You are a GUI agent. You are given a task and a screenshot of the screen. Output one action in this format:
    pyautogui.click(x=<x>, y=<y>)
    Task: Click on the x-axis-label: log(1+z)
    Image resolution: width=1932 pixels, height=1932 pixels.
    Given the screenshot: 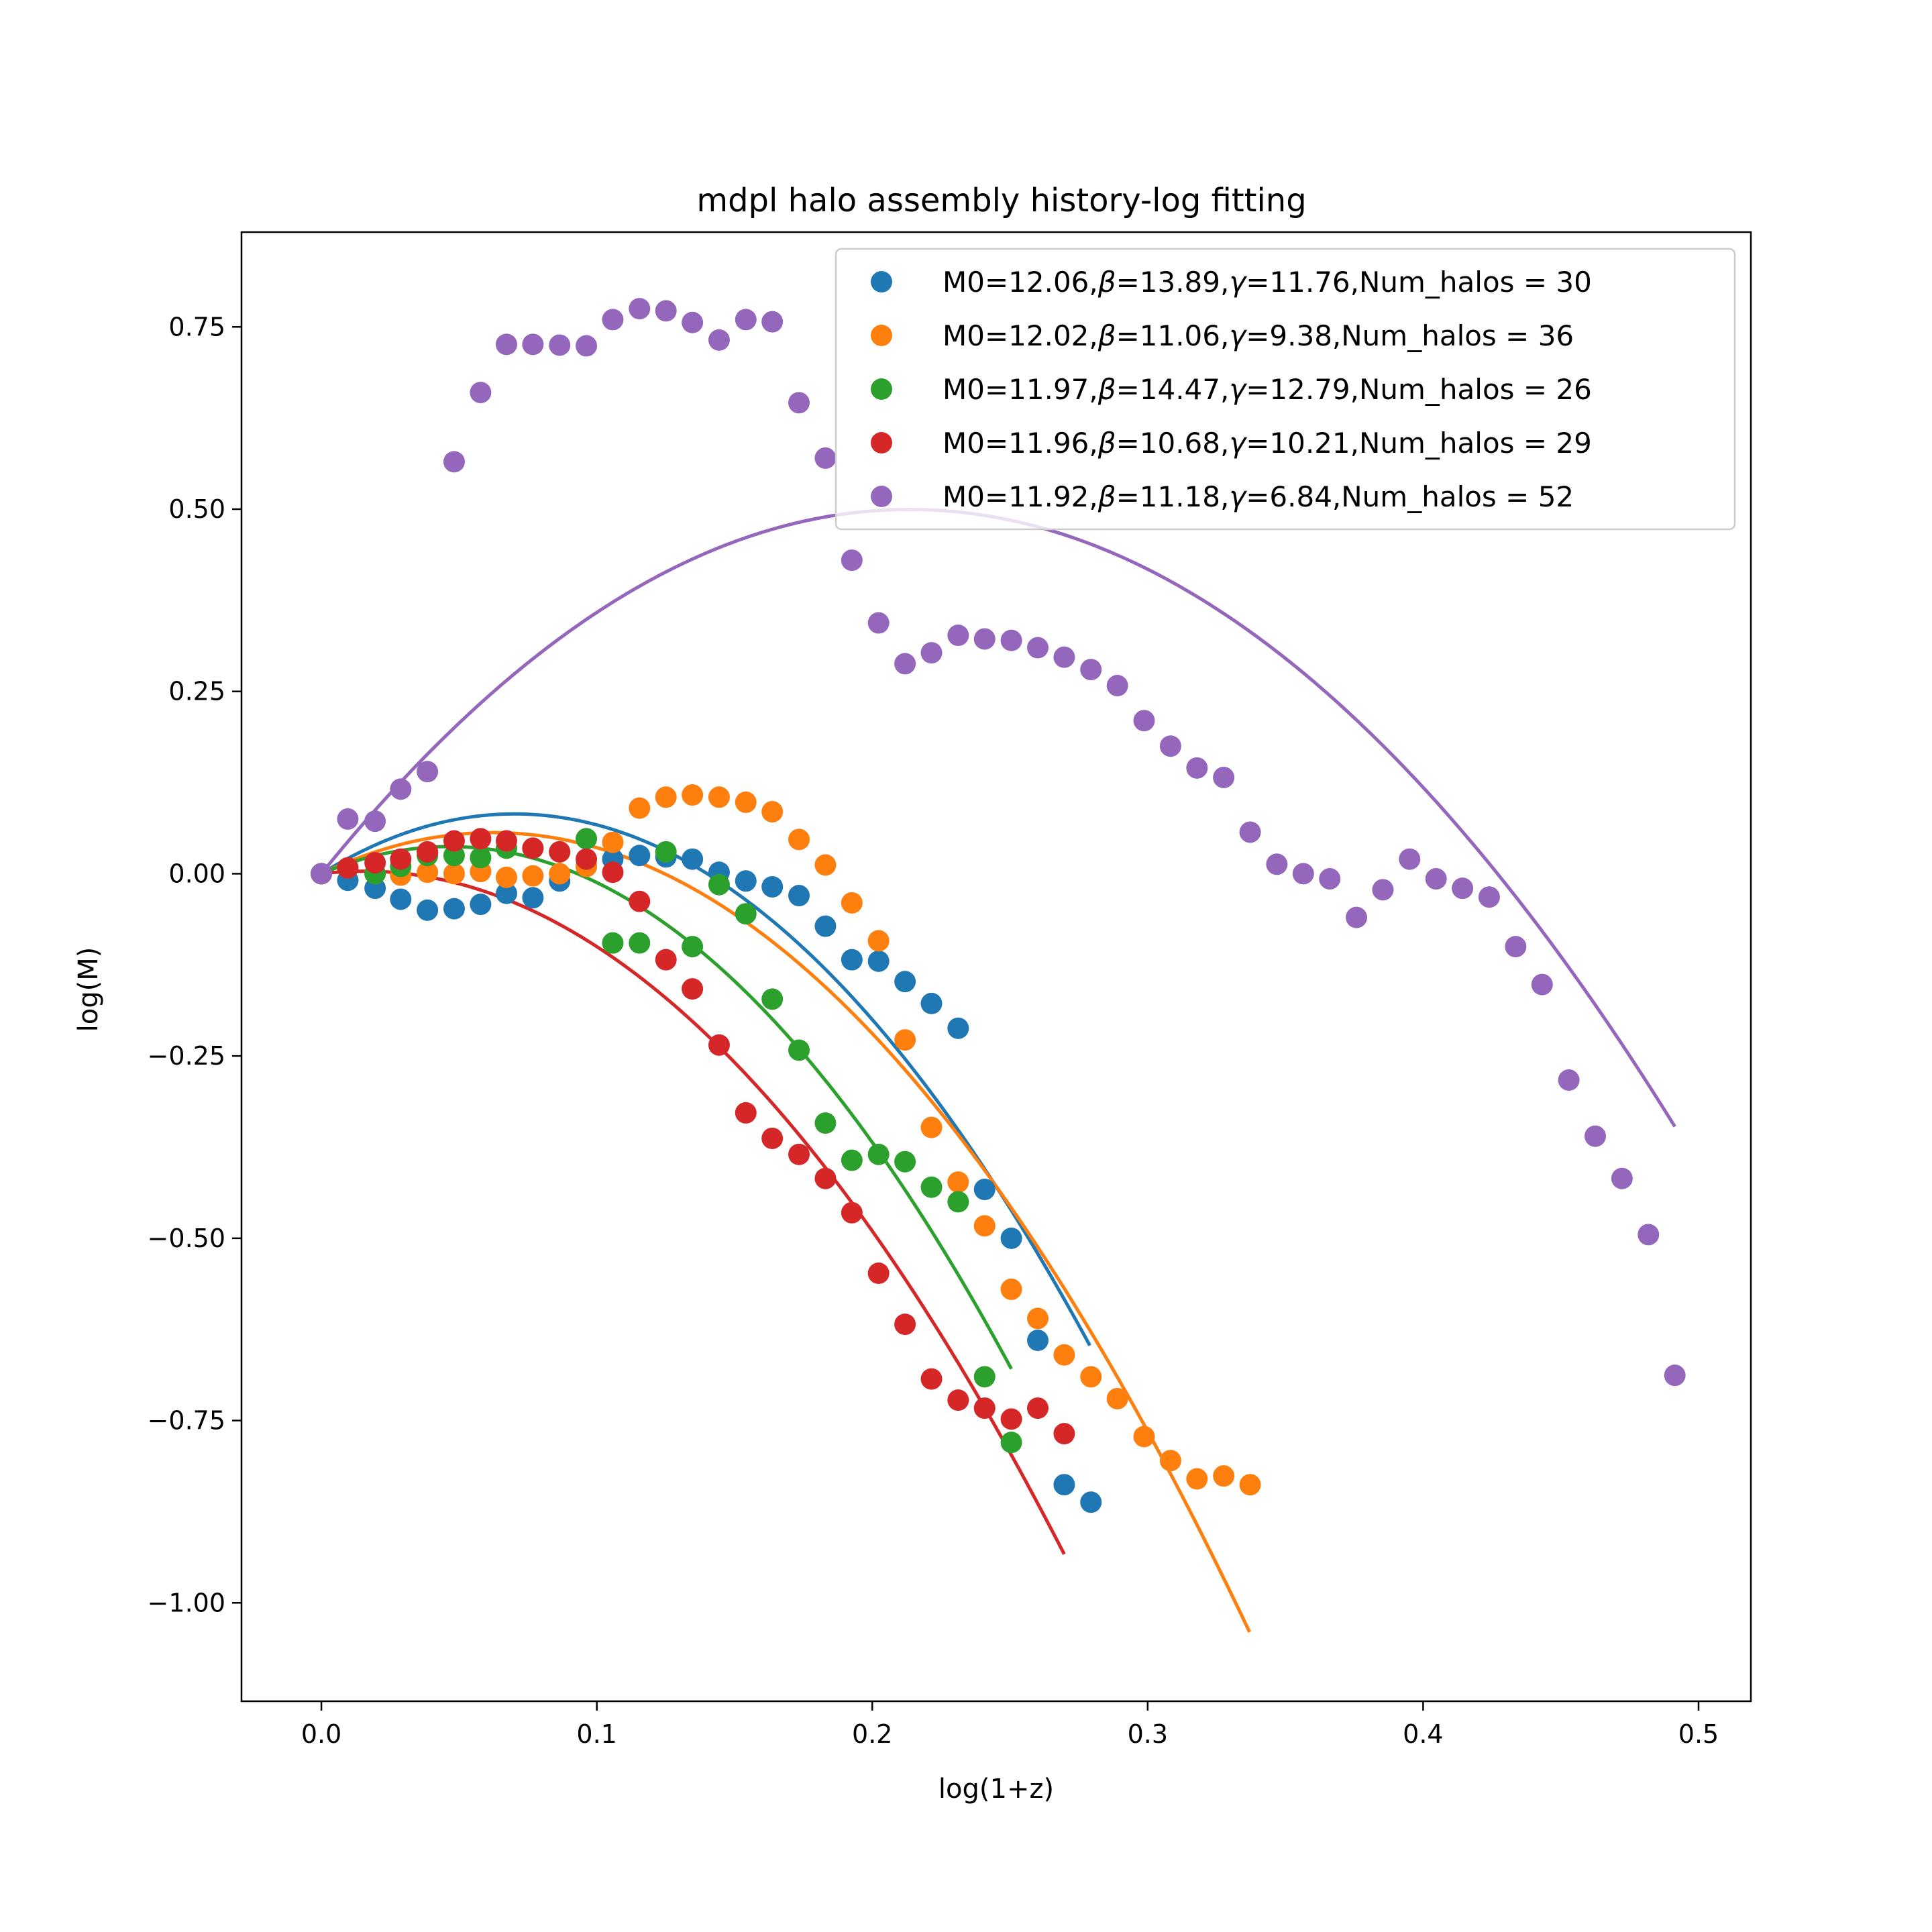 What is the action you would take?
    pyautogui.click(x=996, y=1789)
    